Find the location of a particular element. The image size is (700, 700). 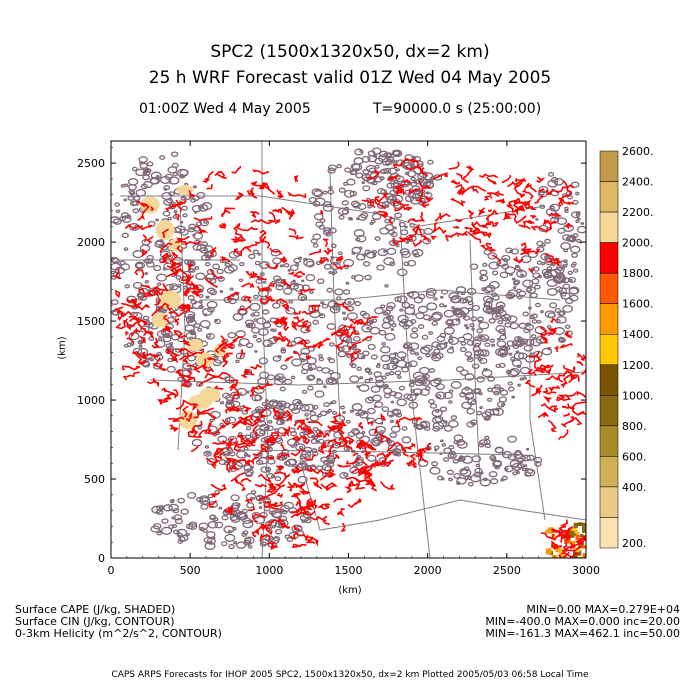

cape-shade is located at coordinates (548, 551).